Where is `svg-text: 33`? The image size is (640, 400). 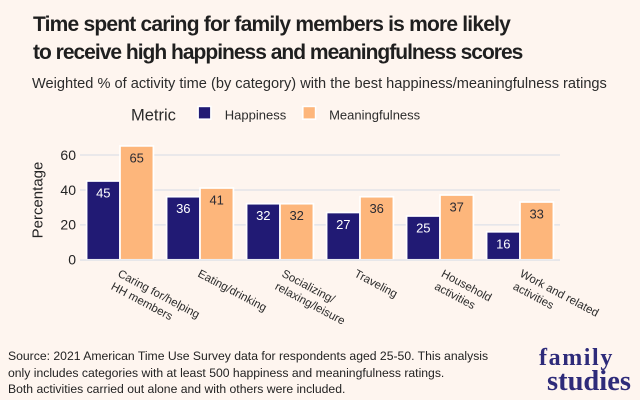 svg-text: 33 is located at coordinates (536, 214).